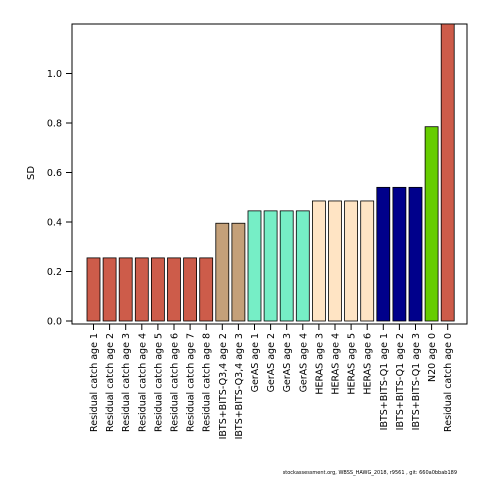  What do you see at coordinates (126, 382) in the screenshot?
I see `x-category-label-3: Residual catch age 3` at bounding box center [126, 382].